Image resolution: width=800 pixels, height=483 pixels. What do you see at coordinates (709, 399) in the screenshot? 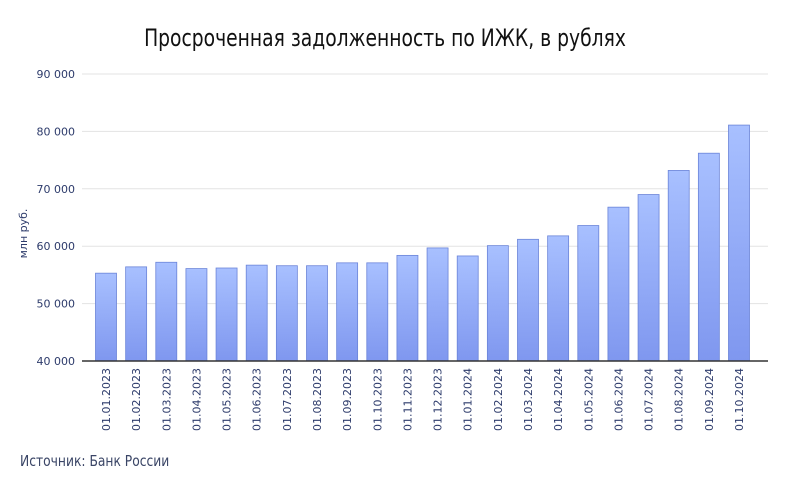
I see `x-tick-label: 01.09.2024` at bounding box center [709, 399].